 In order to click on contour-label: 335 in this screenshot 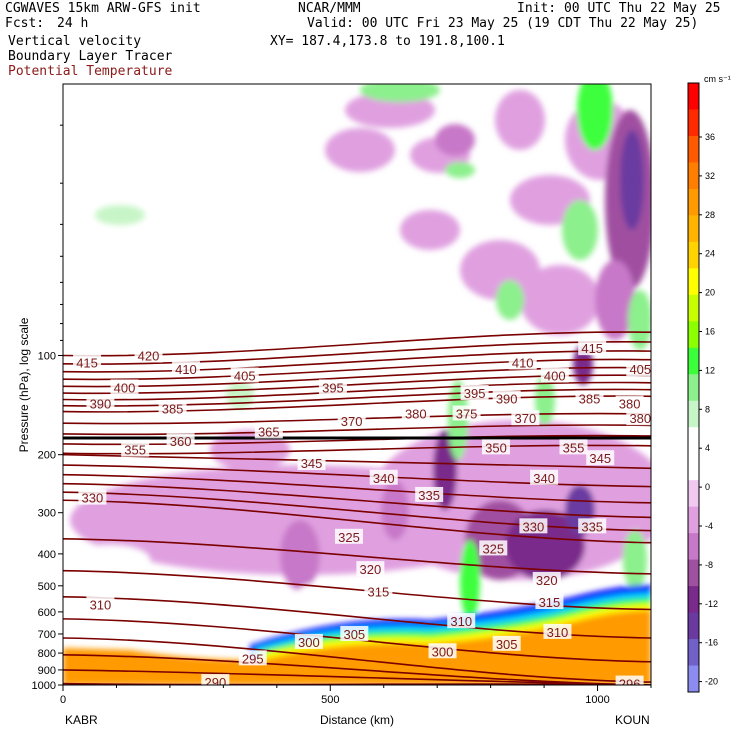, I will do `click(592, 526)`.